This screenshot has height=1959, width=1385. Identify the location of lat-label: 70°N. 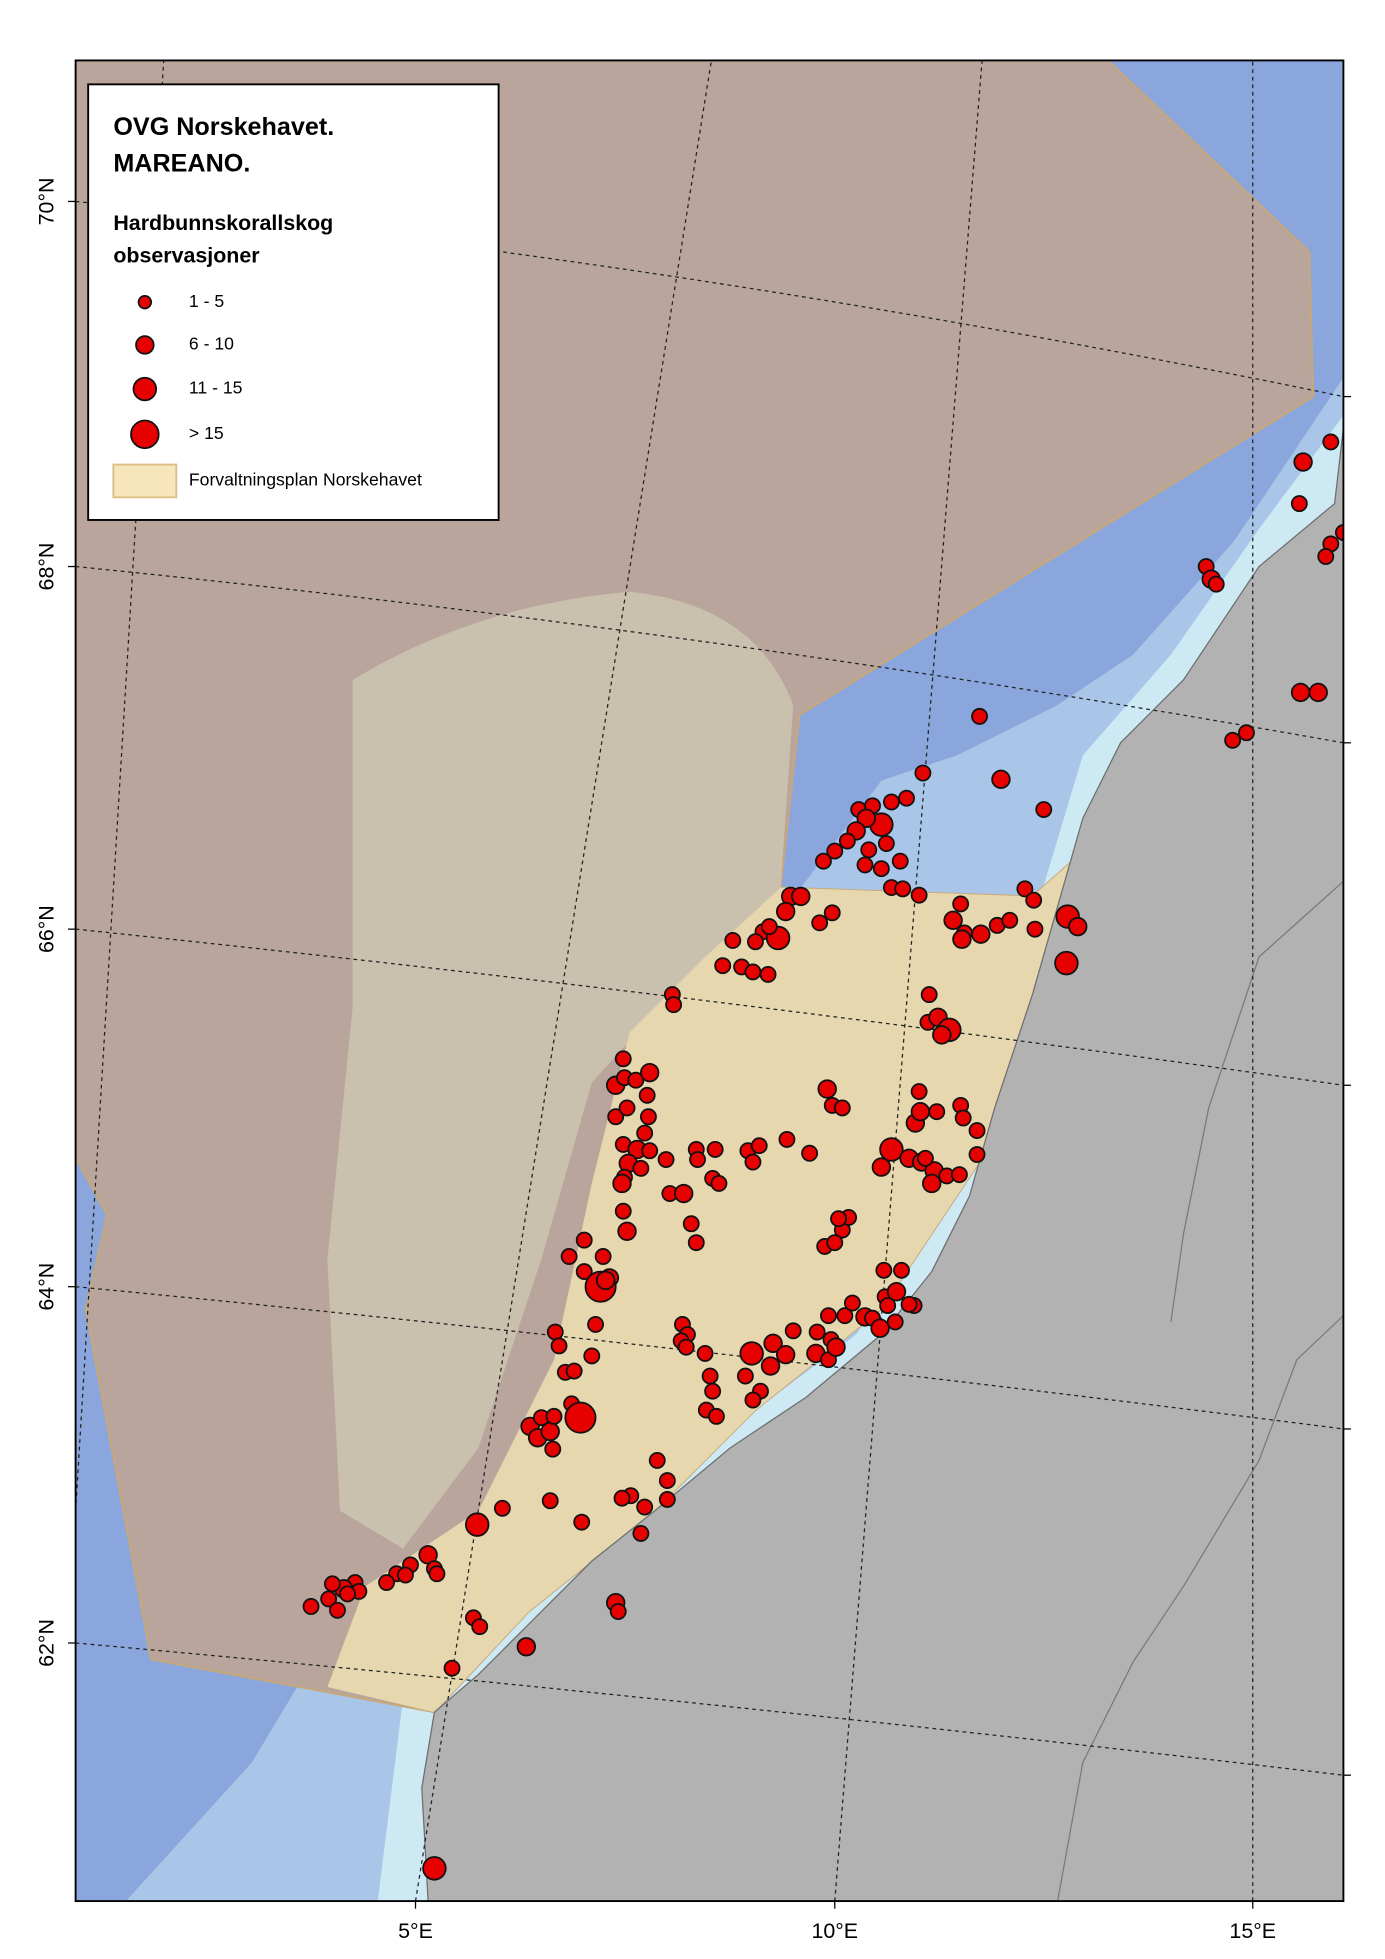
(47, 202).